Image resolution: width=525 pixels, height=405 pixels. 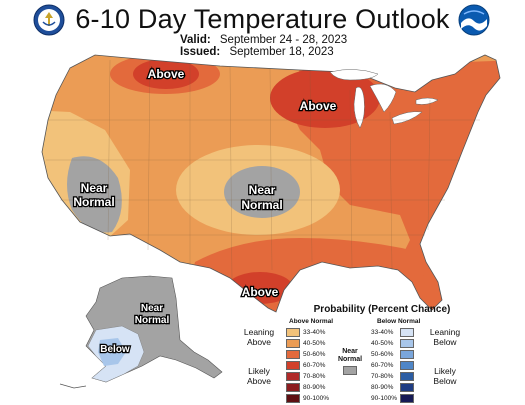 I want to click on near-normal-central, so click(x=262, y=192).